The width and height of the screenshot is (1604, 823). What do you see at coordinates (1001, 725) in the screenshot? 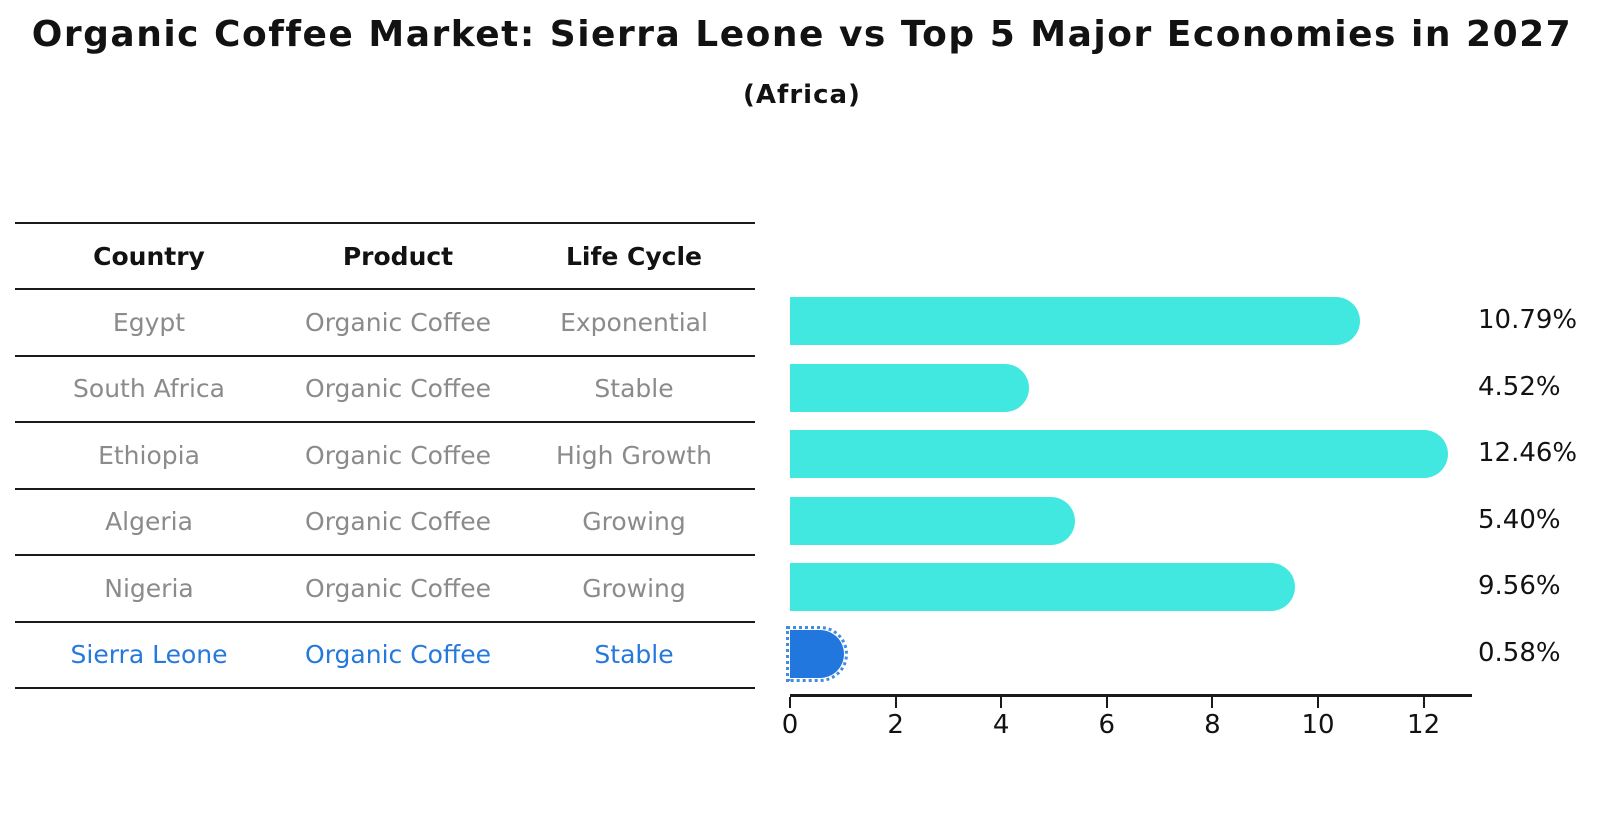
I see `x-tick-label-4: 4` at bounding box center [1001, 725].